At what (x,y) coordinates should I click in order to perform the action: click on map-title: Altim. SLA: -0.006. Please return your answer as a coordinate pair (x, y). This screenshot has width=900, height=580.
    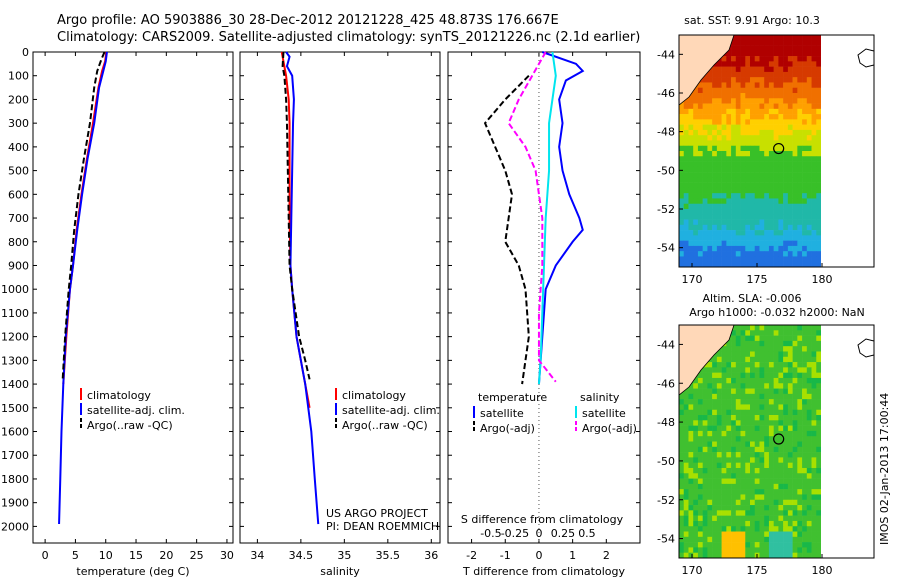
    Looking at the image, I should click on (751, 298).